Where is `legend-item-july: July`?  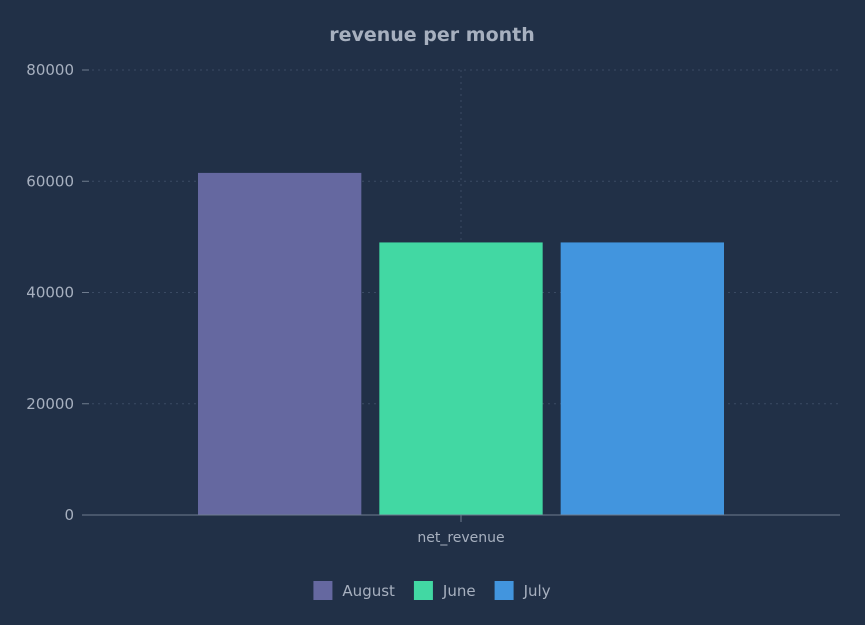
legend-item-july: July is located at coordinates (522, 590).